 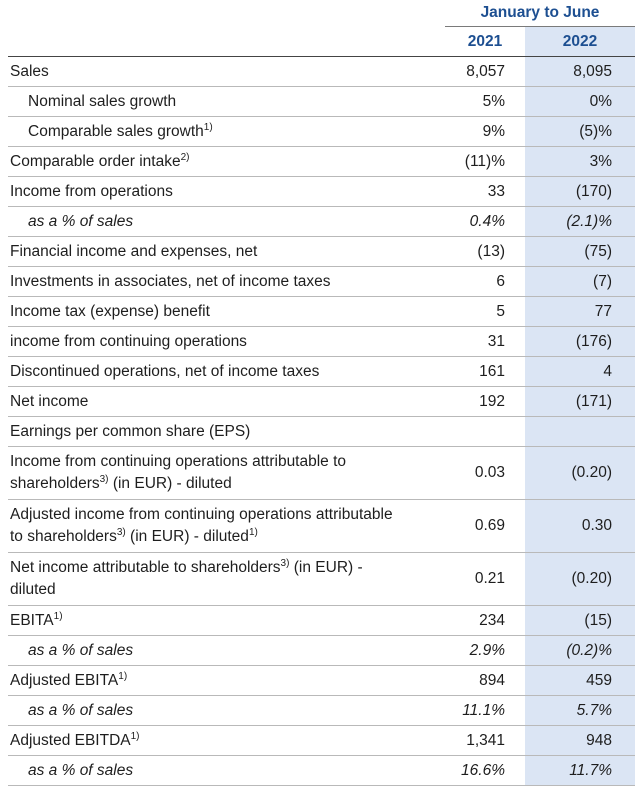 What do you see at coordinates (226, 71) in the screenshot?
I see `row-label: Sales` at bounding box center [226, 71].